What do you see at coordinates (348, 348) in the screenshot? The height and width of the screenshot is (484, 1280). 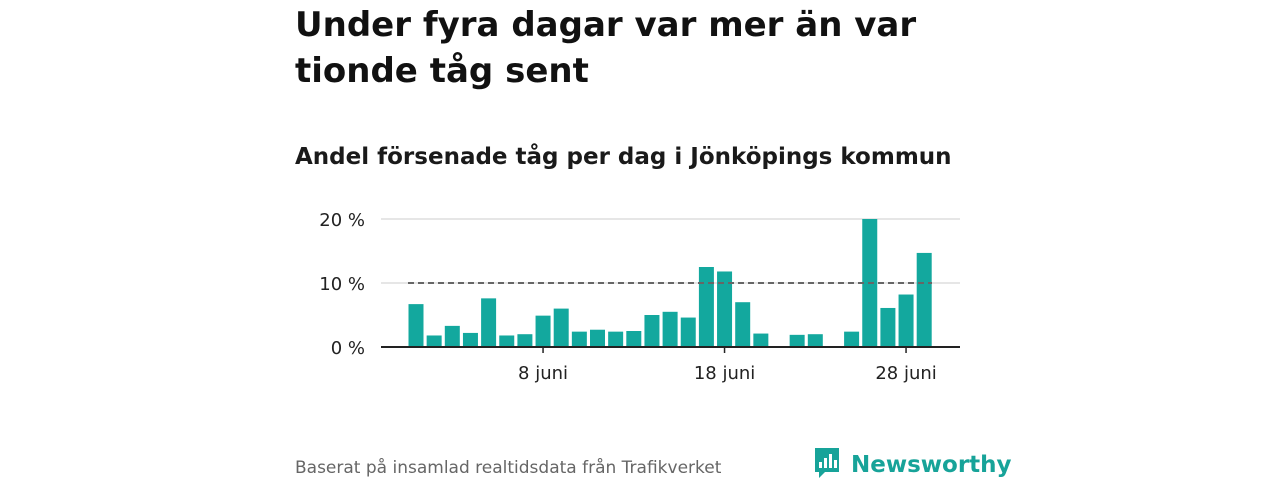 I see `y-tick-label: 0 %` at bounding box center [348, 348].